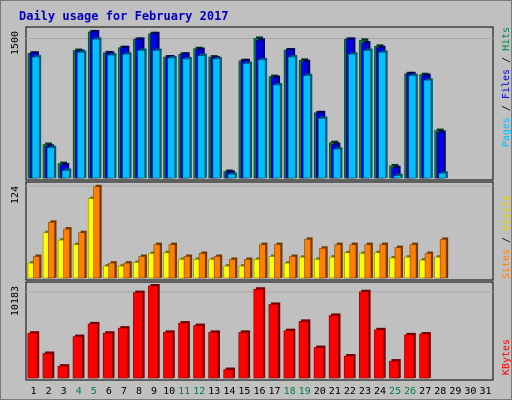 The image size is (512, 401). Describe the element at coordinates (199, 391) in the screenshot. I see `day-label-12: 12` at that location.